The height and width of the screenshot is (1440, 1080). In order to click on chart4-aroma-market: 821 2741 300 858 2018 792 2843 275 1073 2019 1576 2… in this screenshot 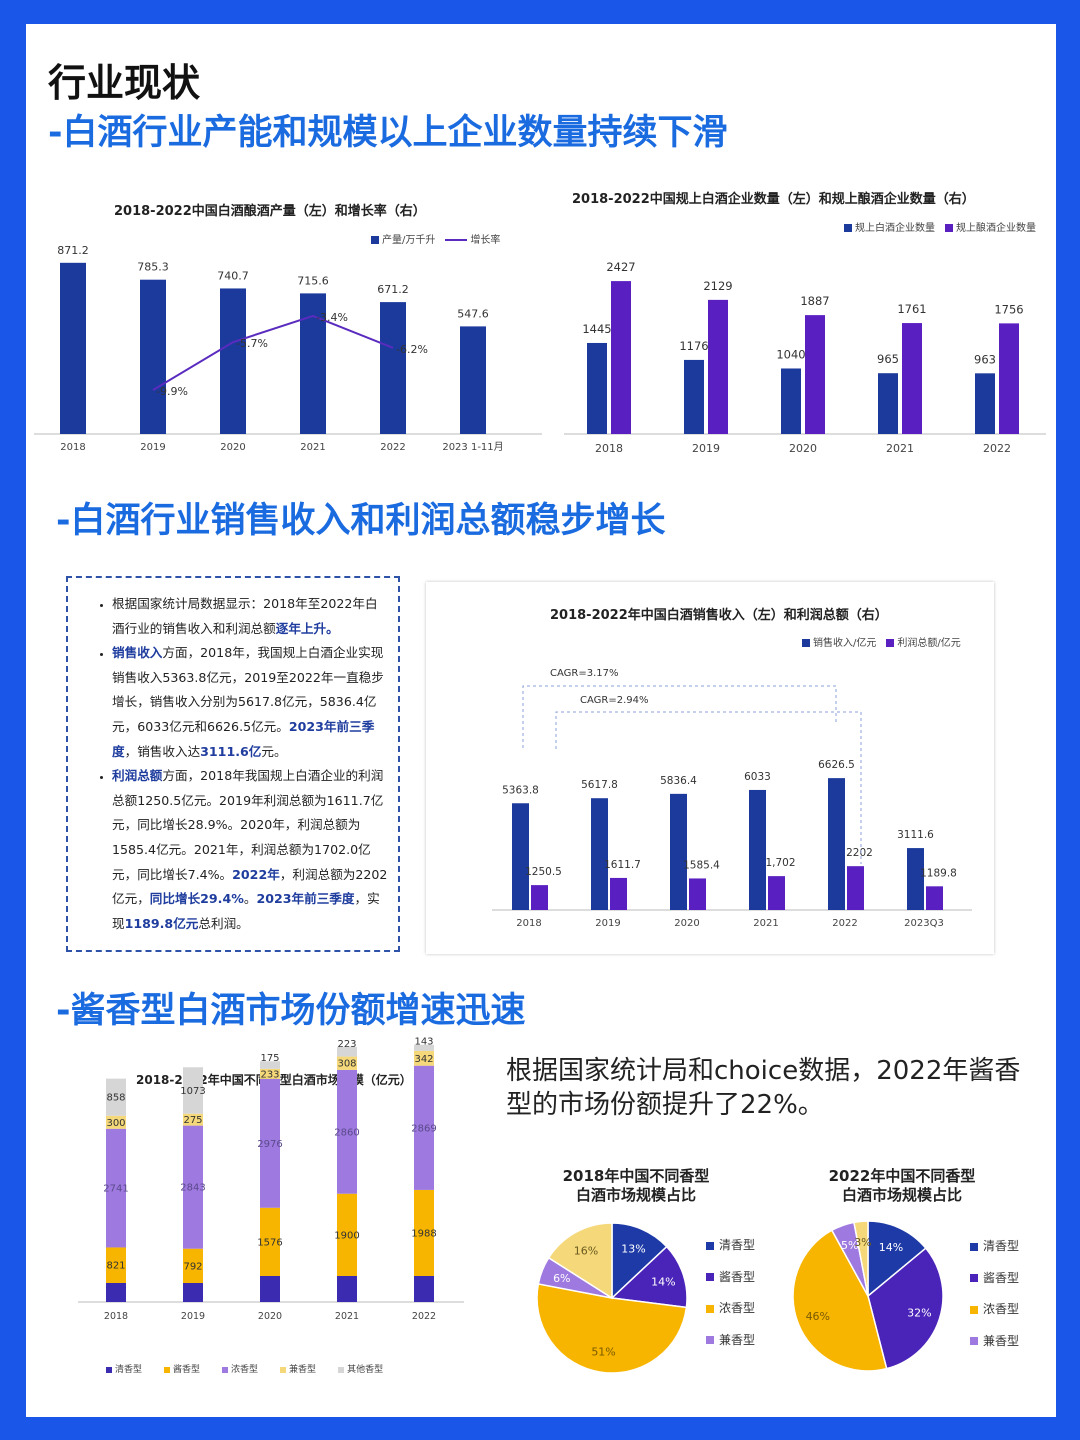, I will do `click(271, 1179)`.